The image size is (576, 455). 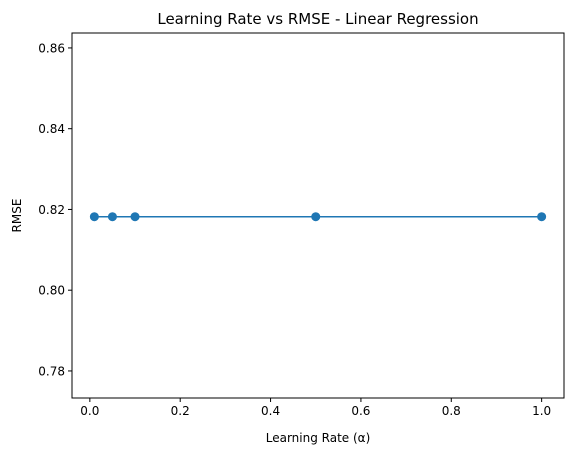 What do you see at coordinates (51, 210) in the screenshot?
I see `y-tick-label: 0.82` at bounding box center [51, 210].